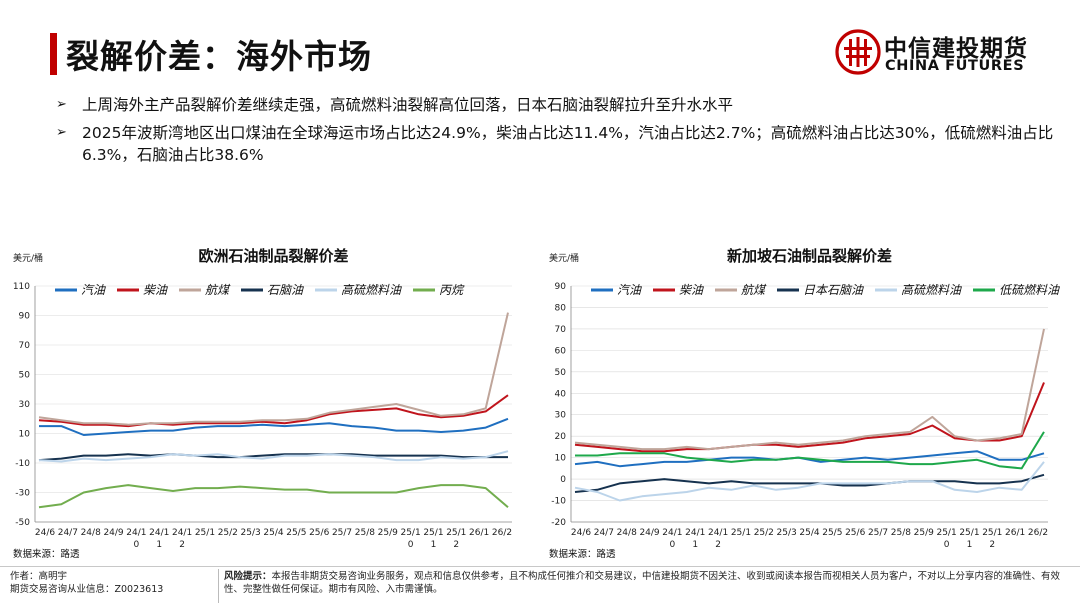 The height and width of the screenshot is (608, 1080). Describe the element at coordinates (502, 533) in the screenshot. I see `x-tick-label: 26/2` at that location.